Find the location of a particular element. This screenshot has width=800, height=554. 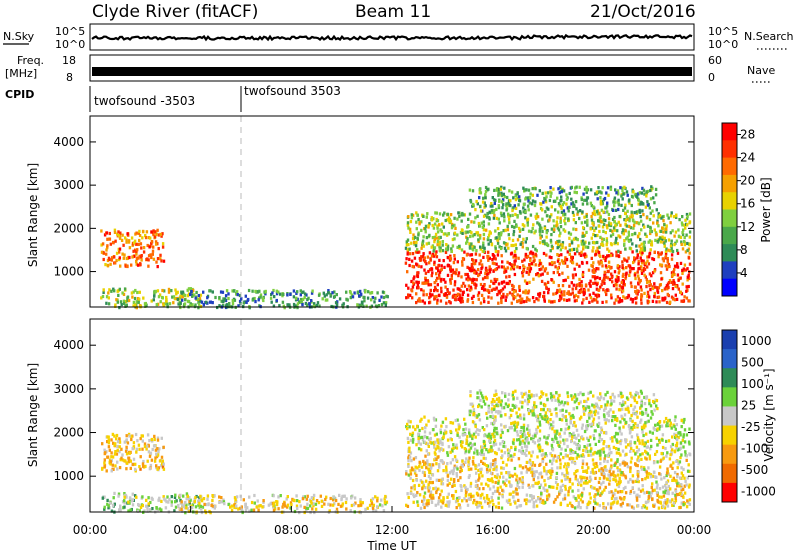

nave-label: Nave is located at coordinates (761, 70).